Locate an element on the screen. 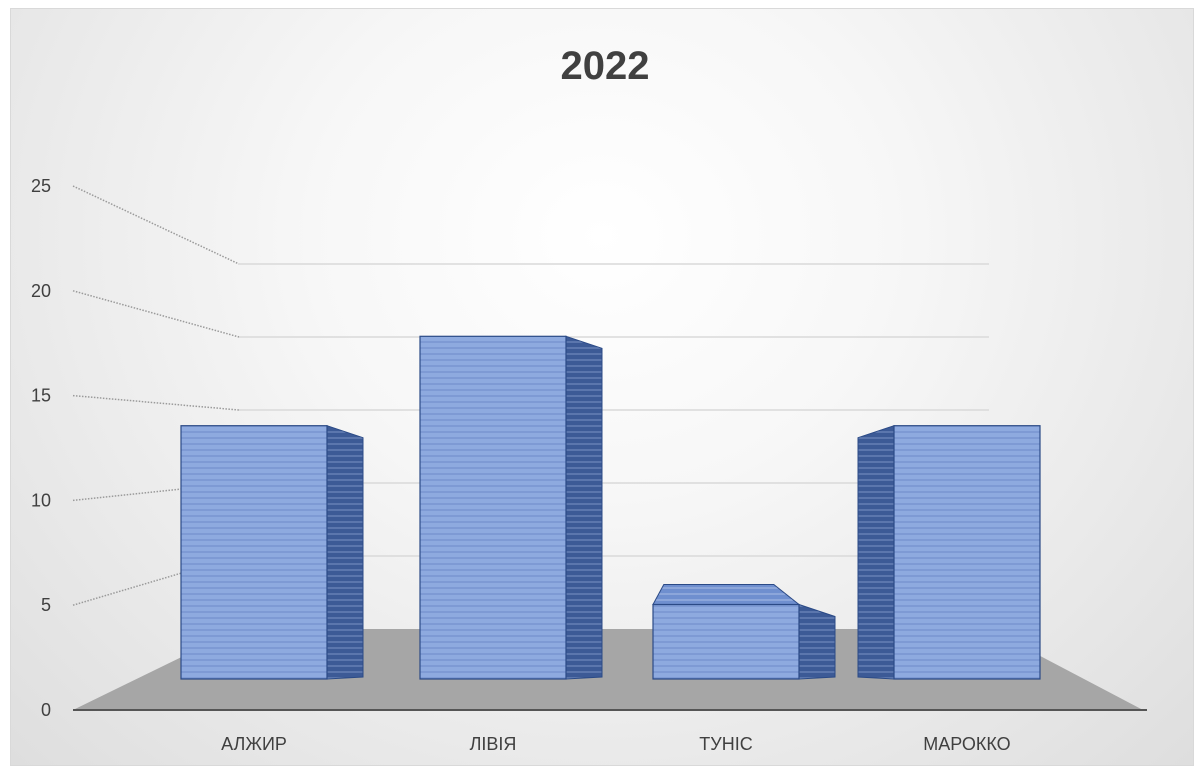 The image size is (1204, 774). y-tick-label: 10 is located at coordinates (41, 500).